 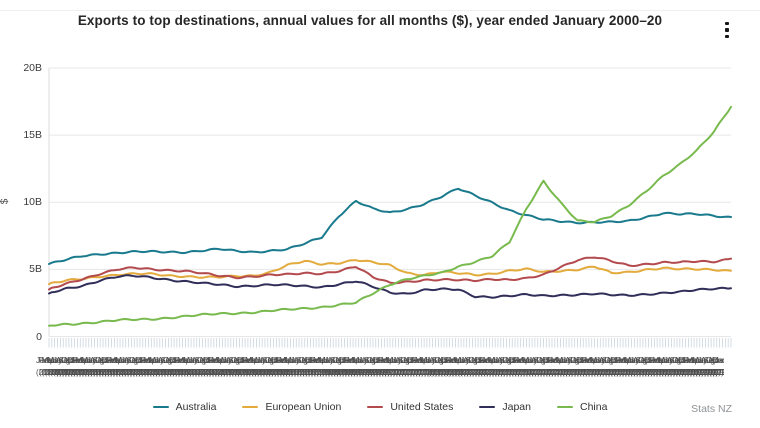 I want to click on legend-label: European Union, so click(x=303, y=407).